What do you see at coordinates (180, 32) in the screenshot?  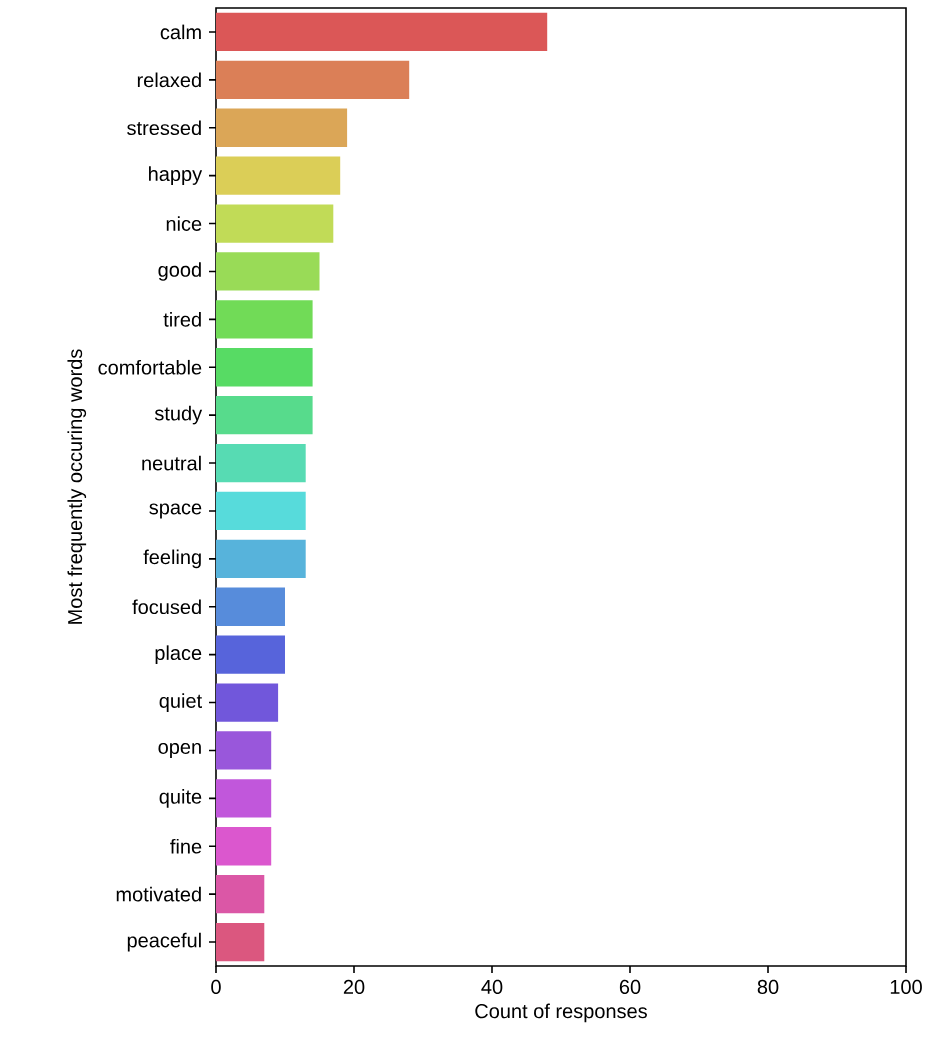 I see `y-tick-label: calm` at bounding box center [180, 32].